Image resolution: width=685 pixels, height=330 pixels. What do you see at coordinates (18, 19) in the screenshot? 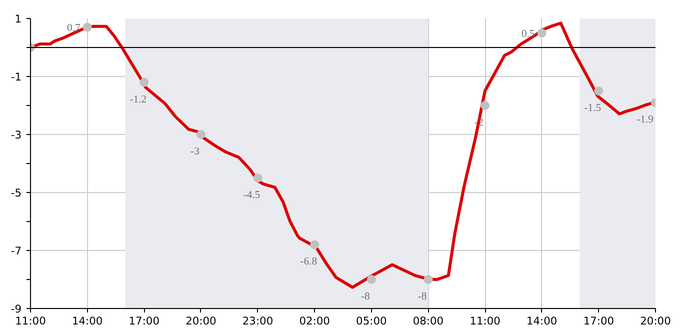
I see `y-tick-label: 1` at bounding box center [18, 19].